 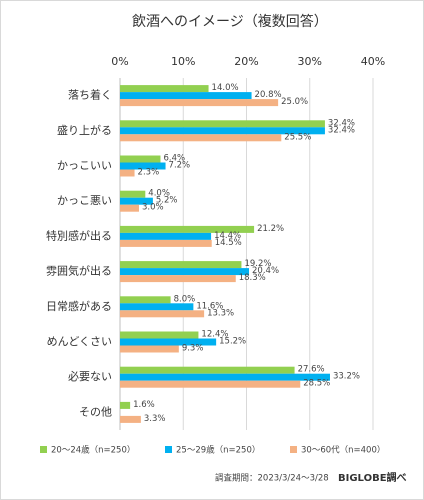 I want to click on legend-label: 20～24歳（n=250）, so click(x=93, y=450).